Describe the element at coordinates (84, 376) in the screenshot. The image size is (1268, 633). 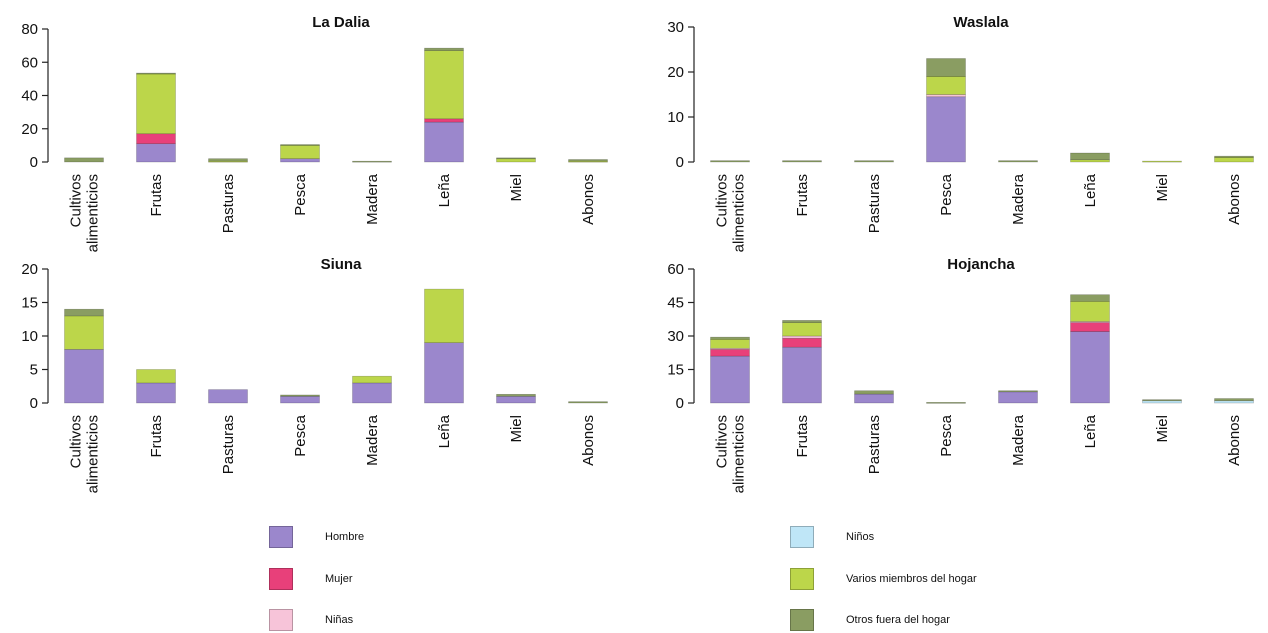
I see `bar-siuna-cultivos-alimenticios-hombre` at that location.